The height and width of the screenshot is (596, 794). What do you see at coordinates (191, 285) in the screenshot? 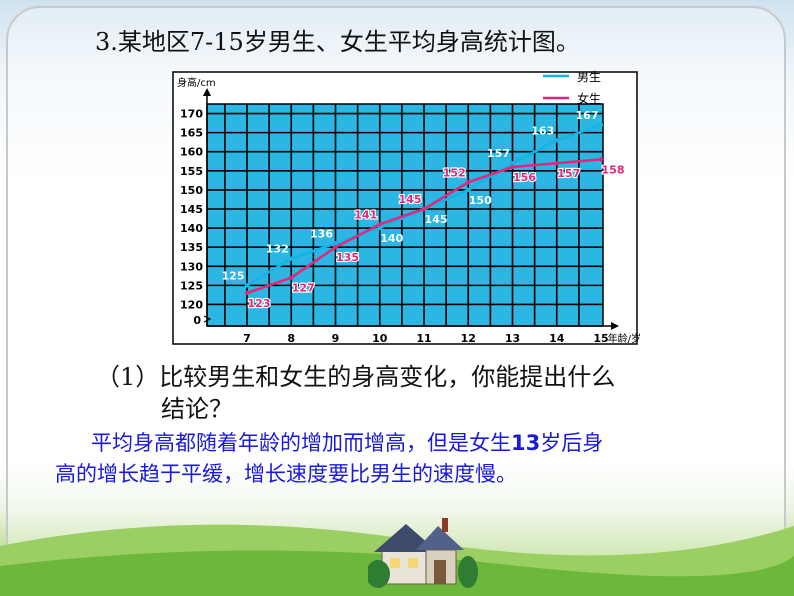
I see `y-tick-label: 125` at bounding box center [191, 285].